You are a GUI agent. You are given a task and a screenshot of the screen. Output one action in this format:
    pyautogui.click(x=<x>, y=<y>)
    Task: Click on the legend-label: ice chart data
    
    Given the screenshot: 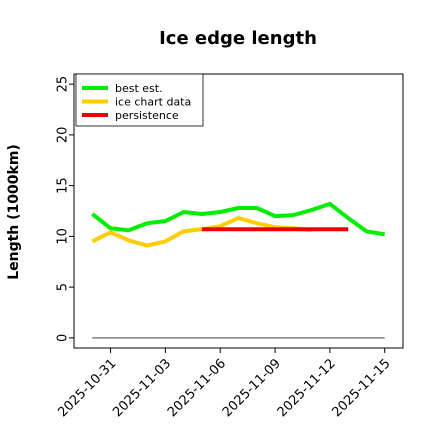 What is the action you would take?
    pyautogui.click(x=153, y=102)
    